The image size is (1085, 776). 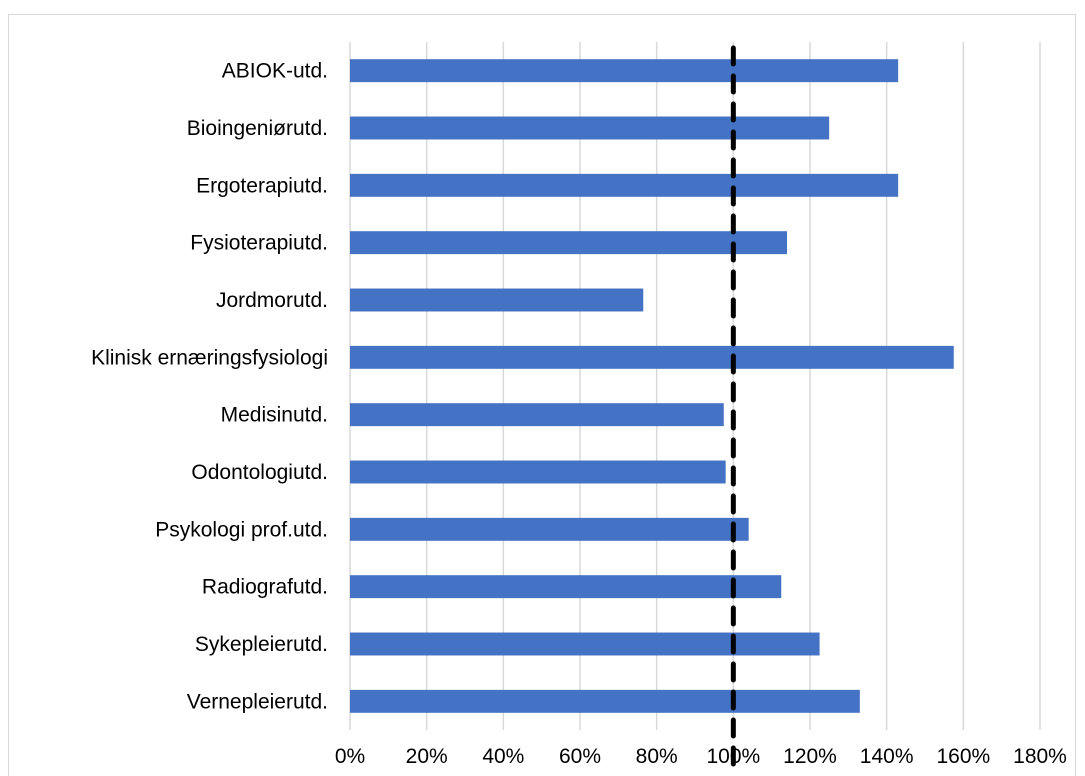 What do you see at coordinates (701, 756) in the screenshot?
I see `x-tick-labels: 0% 20% 40% 60% 80% 100% 120% 140% 160% 180%` at bounding box center [701, 756].